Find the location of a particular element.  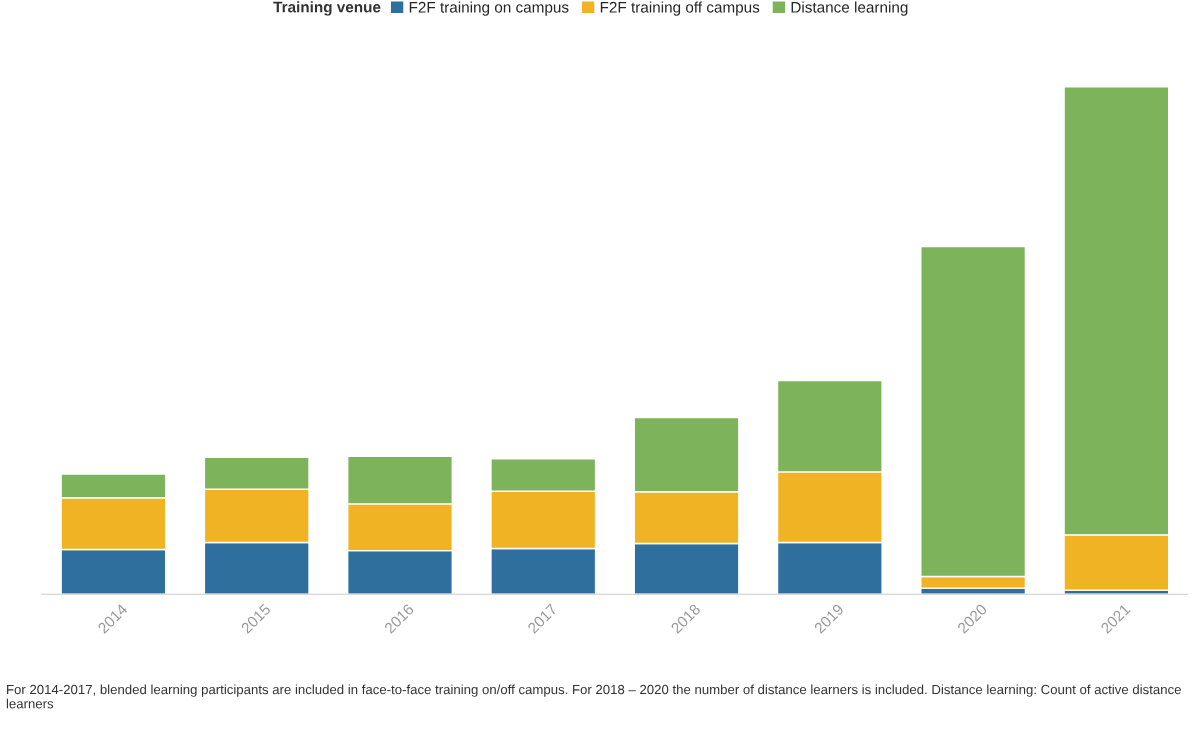

legend-label: F2F training off campus is located at coordinates (680, 8).